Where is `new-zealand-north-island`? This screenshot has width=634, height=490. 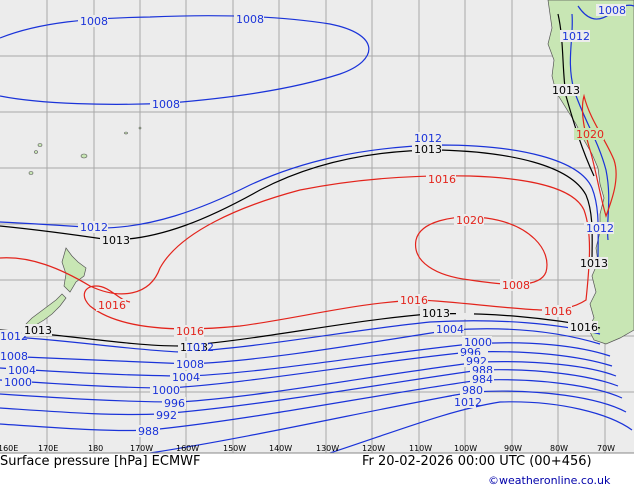
new-zealand-north-island is located at coordinates (74, 270).